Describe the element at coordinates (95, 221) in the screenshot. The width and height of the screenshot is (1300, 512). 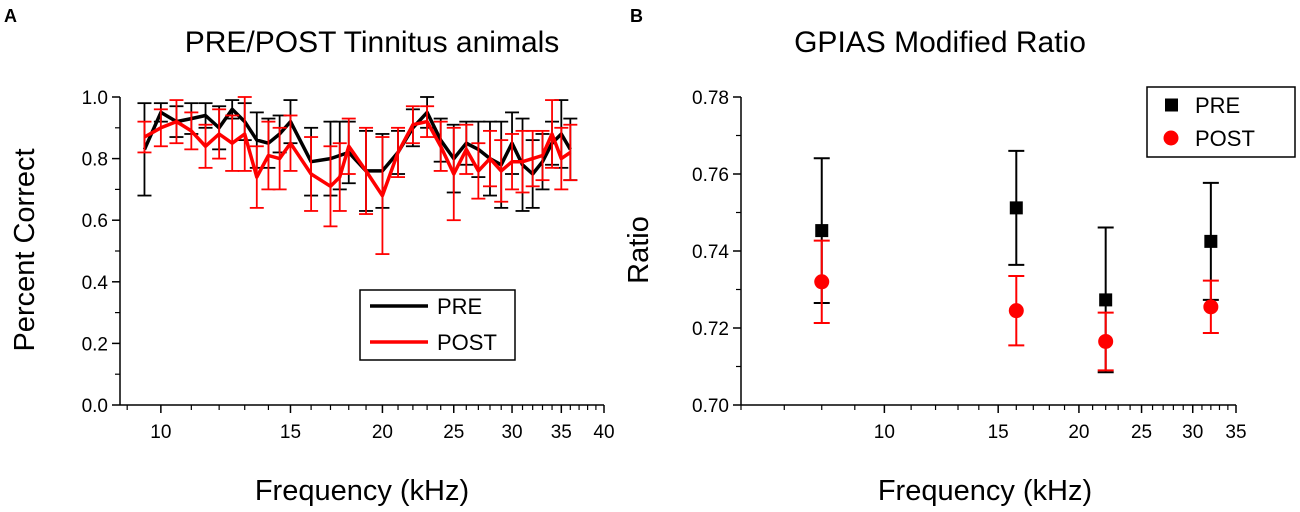
I see `panel-a-y-tick-label: 0.6` at that location.